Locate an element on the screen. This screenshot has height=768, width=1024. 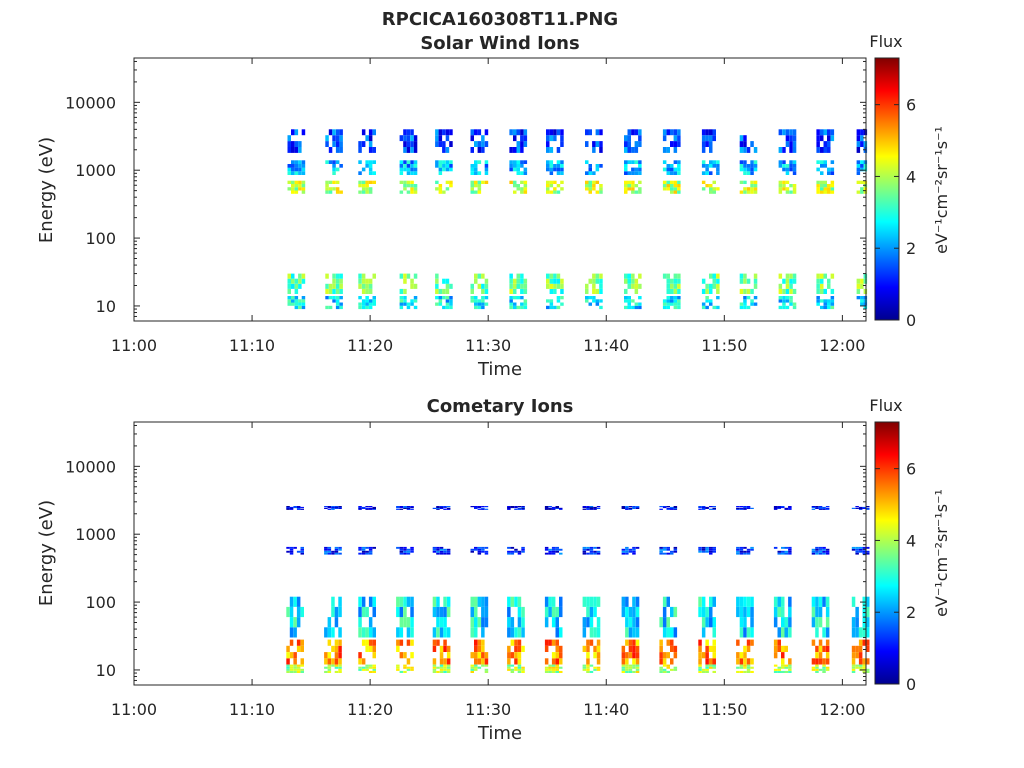
y-tick-label: 10000 is located at coordinates (90, 102).